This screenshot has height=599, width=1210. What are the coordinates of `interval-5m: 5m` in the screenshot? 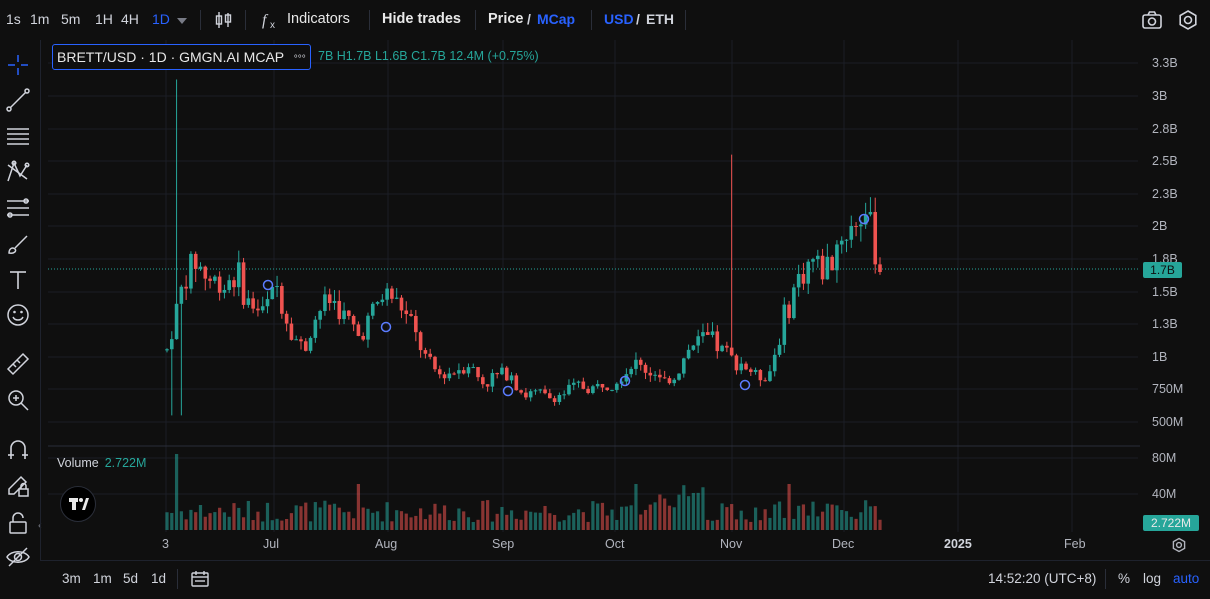 It's located at (71, 19).